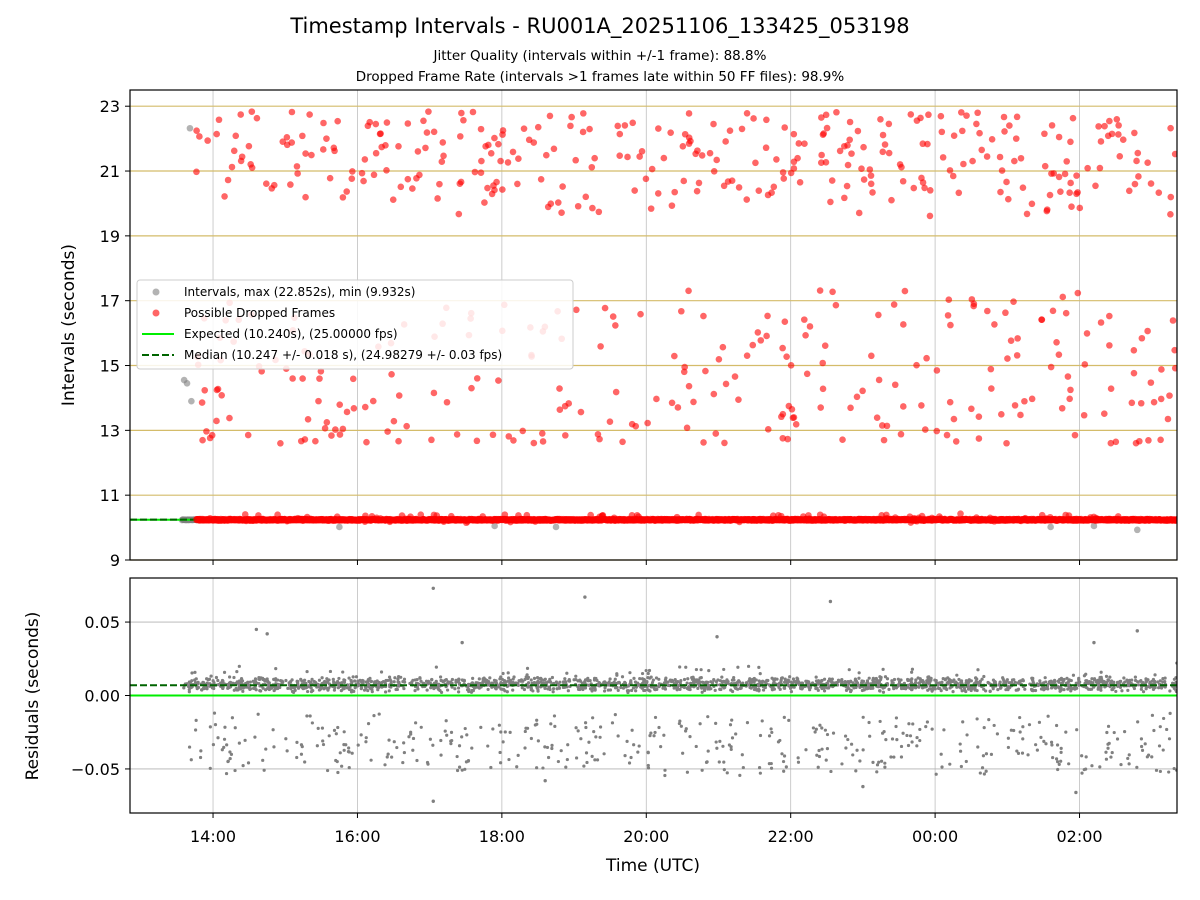 Image resolution: width=1200 pixels, height=900 pixels. Describe the element at coordinates (355, 324) in the screenshot. I see `legend-box` at that location.